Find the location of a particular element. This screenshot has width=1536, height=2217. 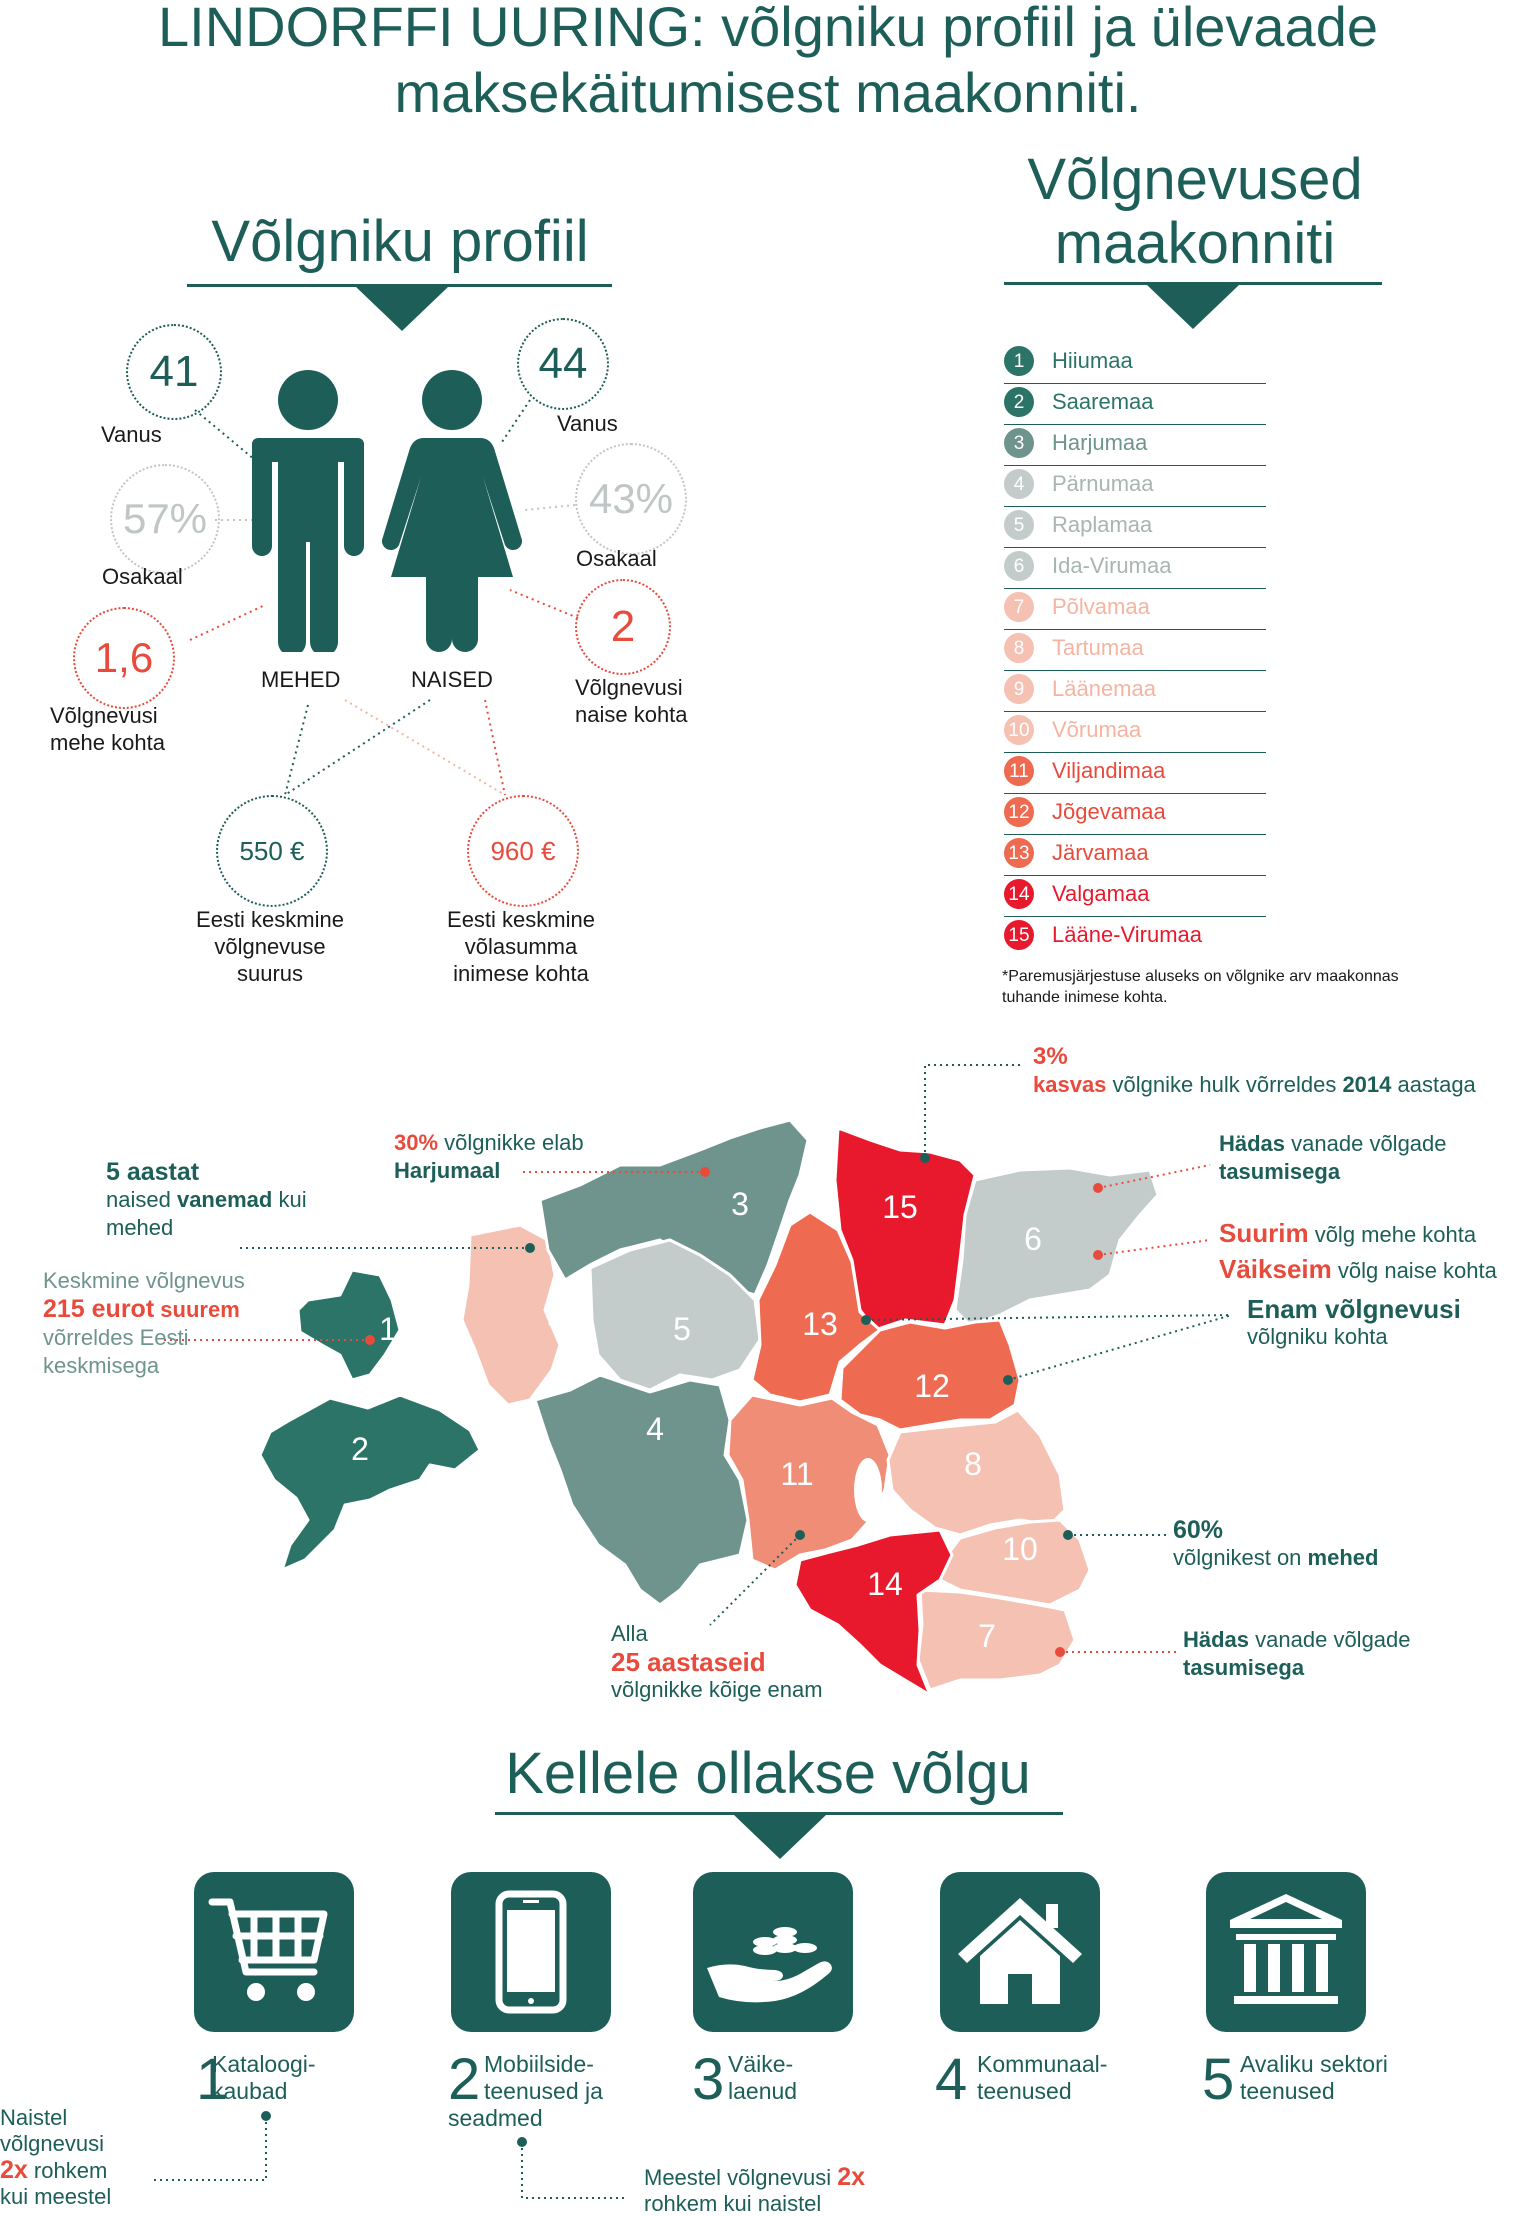

creditor-2-label-3: seadmed is located at coordinates (495, 2118).